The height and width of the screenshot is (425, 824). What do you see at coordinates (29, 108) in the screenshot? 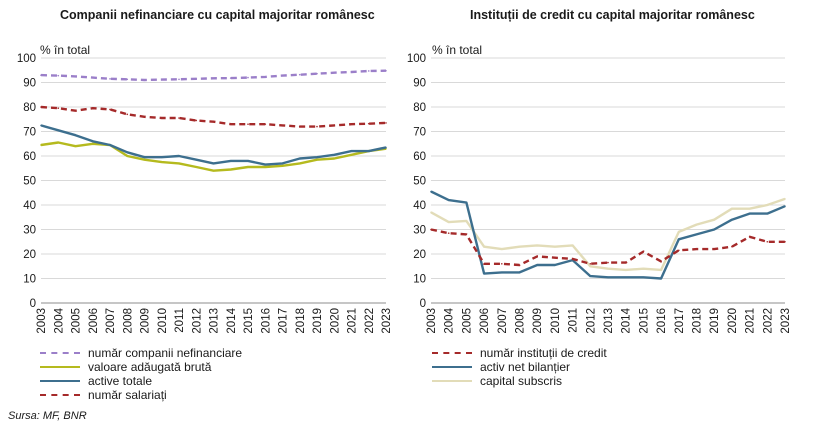
I see `left-y-tick-label: 80` at bounding box center [29, 108].